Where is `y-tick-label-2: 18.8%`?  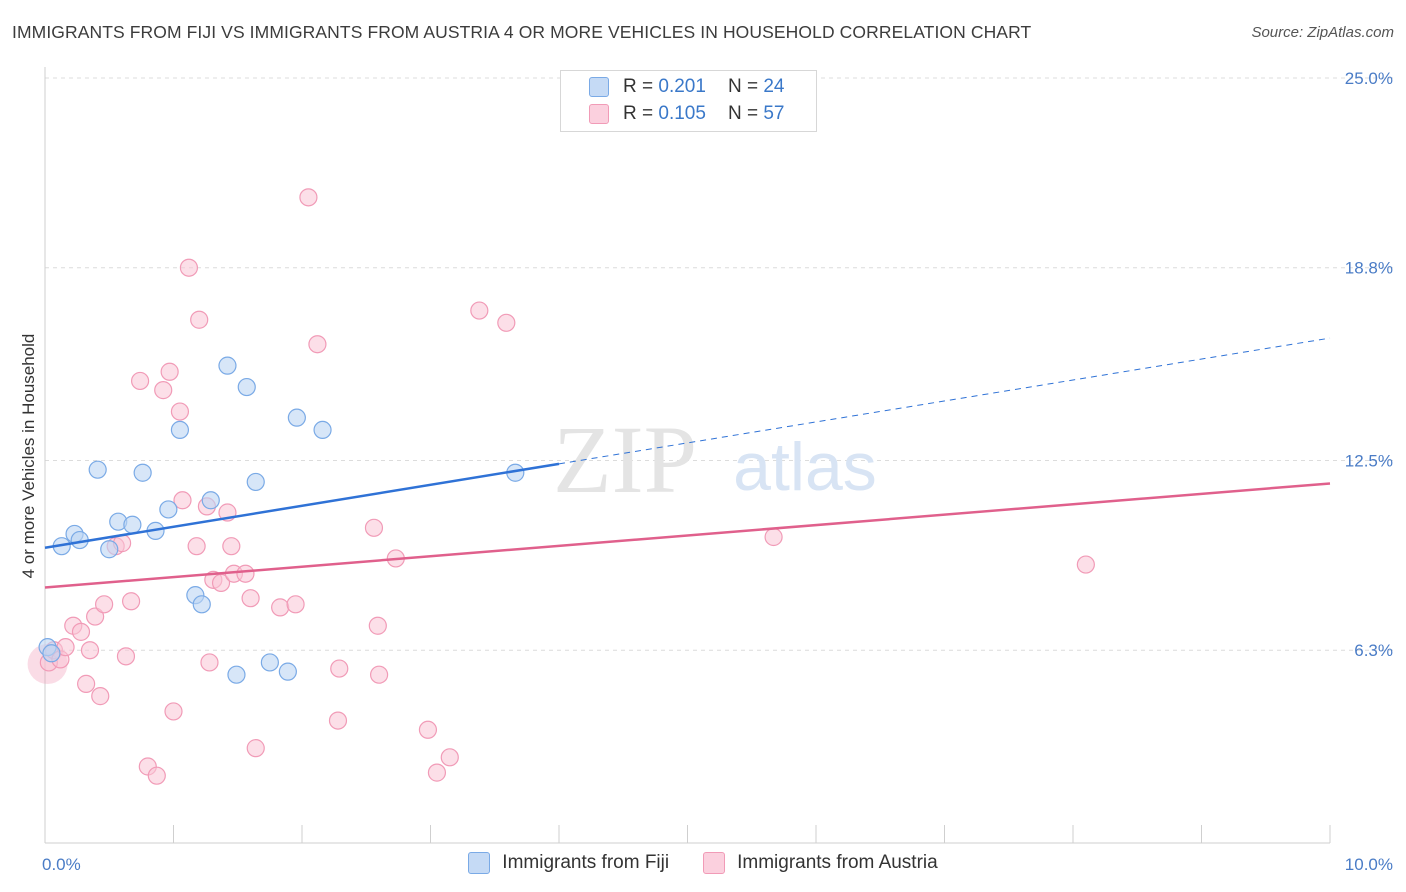
y-tick-label-2: 18.8% is located at coordinates (1369, 268).